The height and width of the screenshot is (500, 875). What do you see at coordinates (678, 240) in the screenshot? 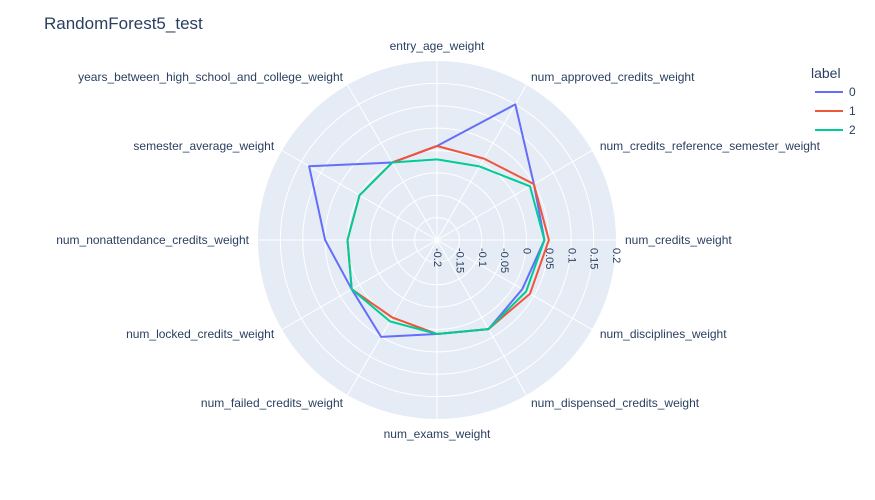
I see `axis-label-num-credits-weight: num_credits_weight` at bounding box center [678, 240].